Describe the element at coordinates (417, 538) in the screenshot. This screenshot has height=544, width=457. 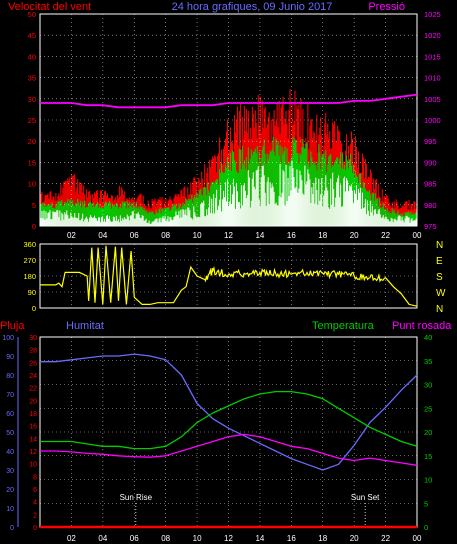
I see `weather-x-tick-label: 00` at that location.